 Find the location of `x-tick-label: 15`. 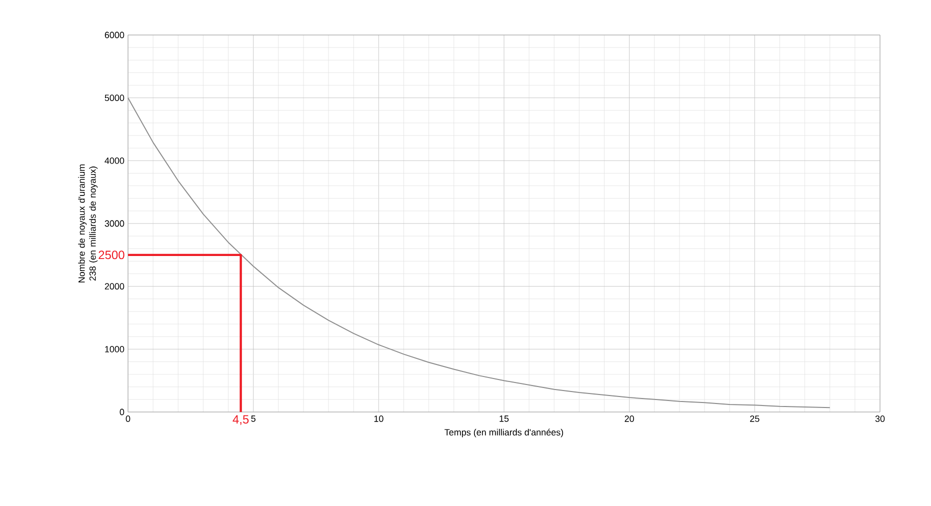

x-tick-label: 15 is located at coordinates (504, 419).